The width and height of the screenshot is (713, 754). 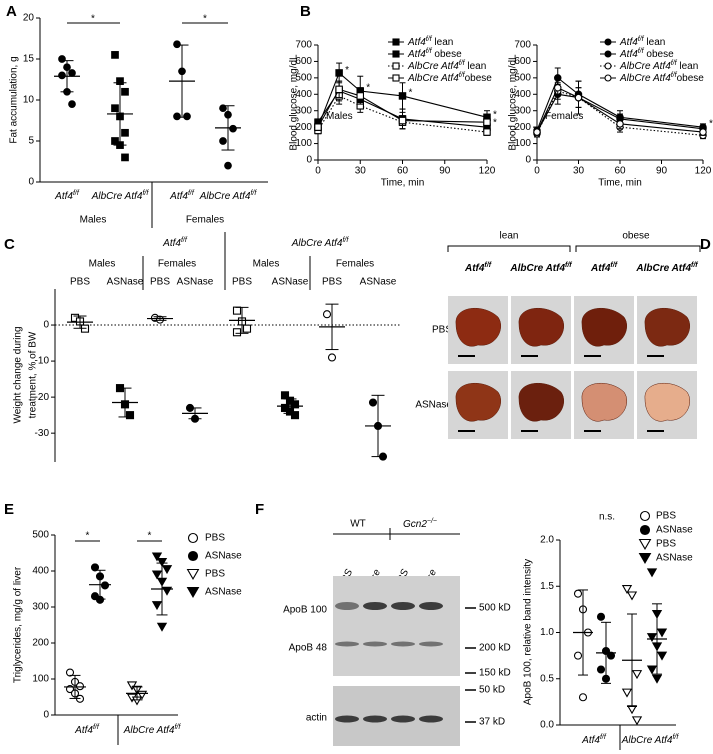 What do you see at coordinates (40, 643) in the screenshot?
I see `y-tick-label: 200` at bounding box center [40, 643].